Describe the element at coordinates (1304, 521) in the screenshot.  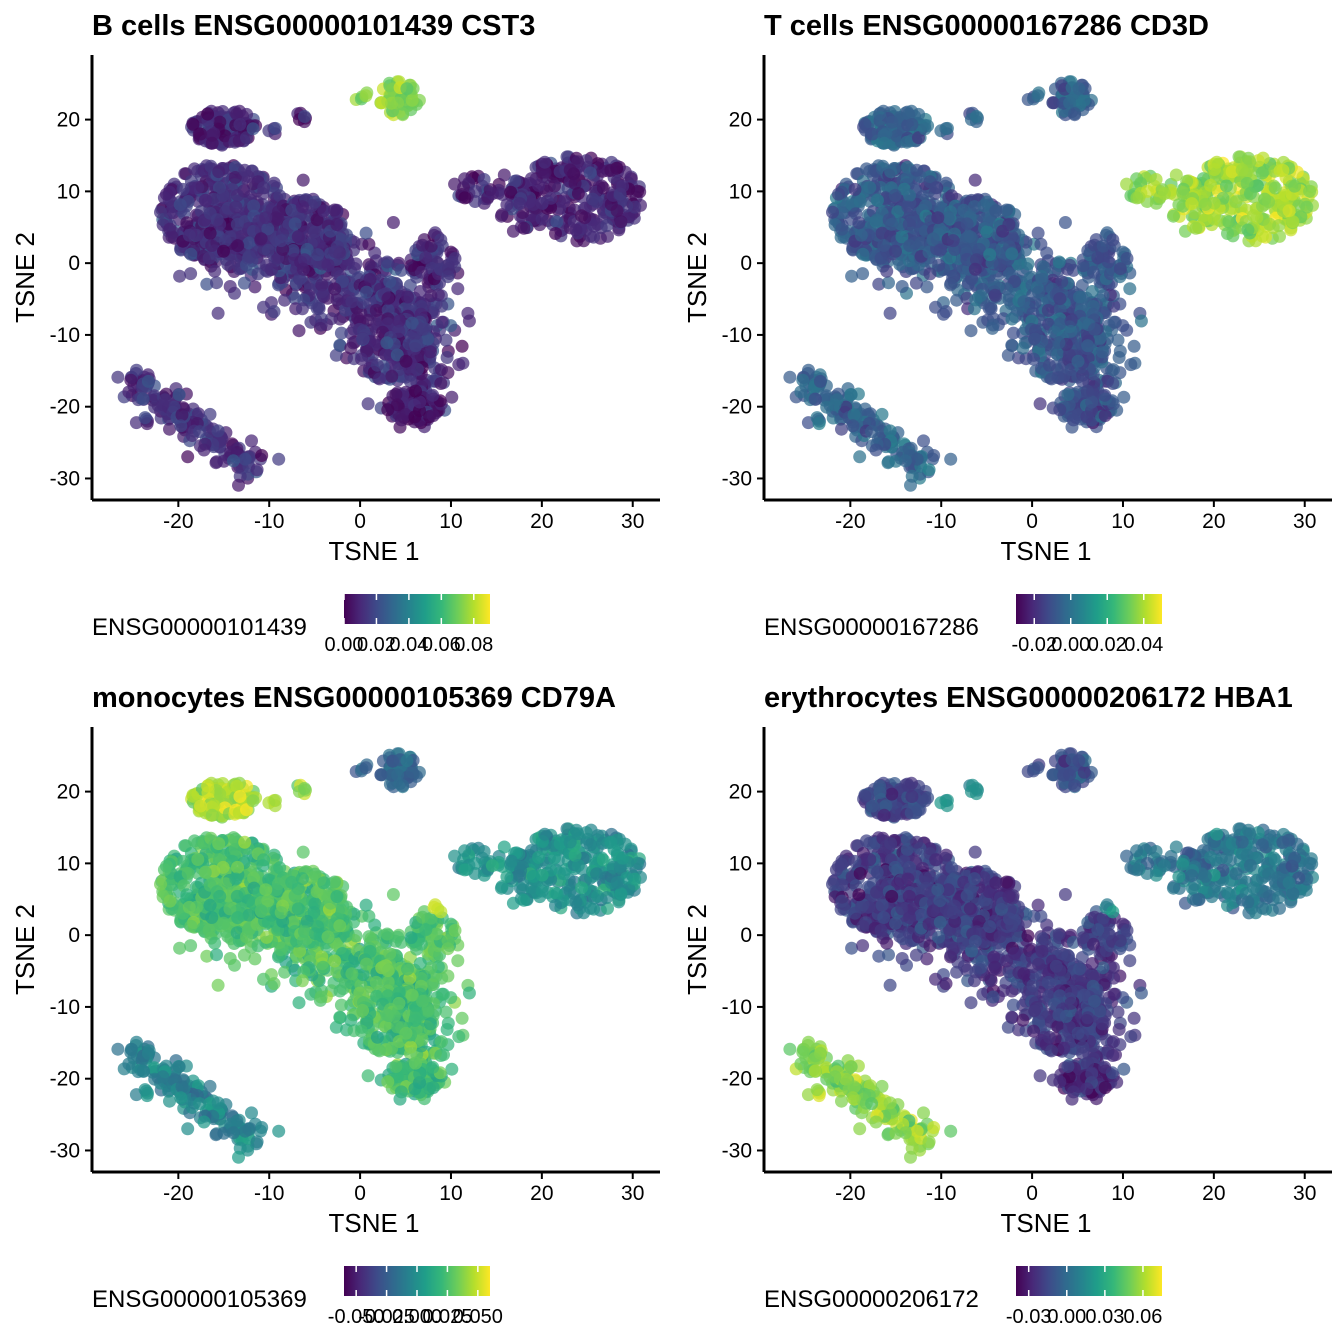
I see `x-tick-label: 30` at that location.